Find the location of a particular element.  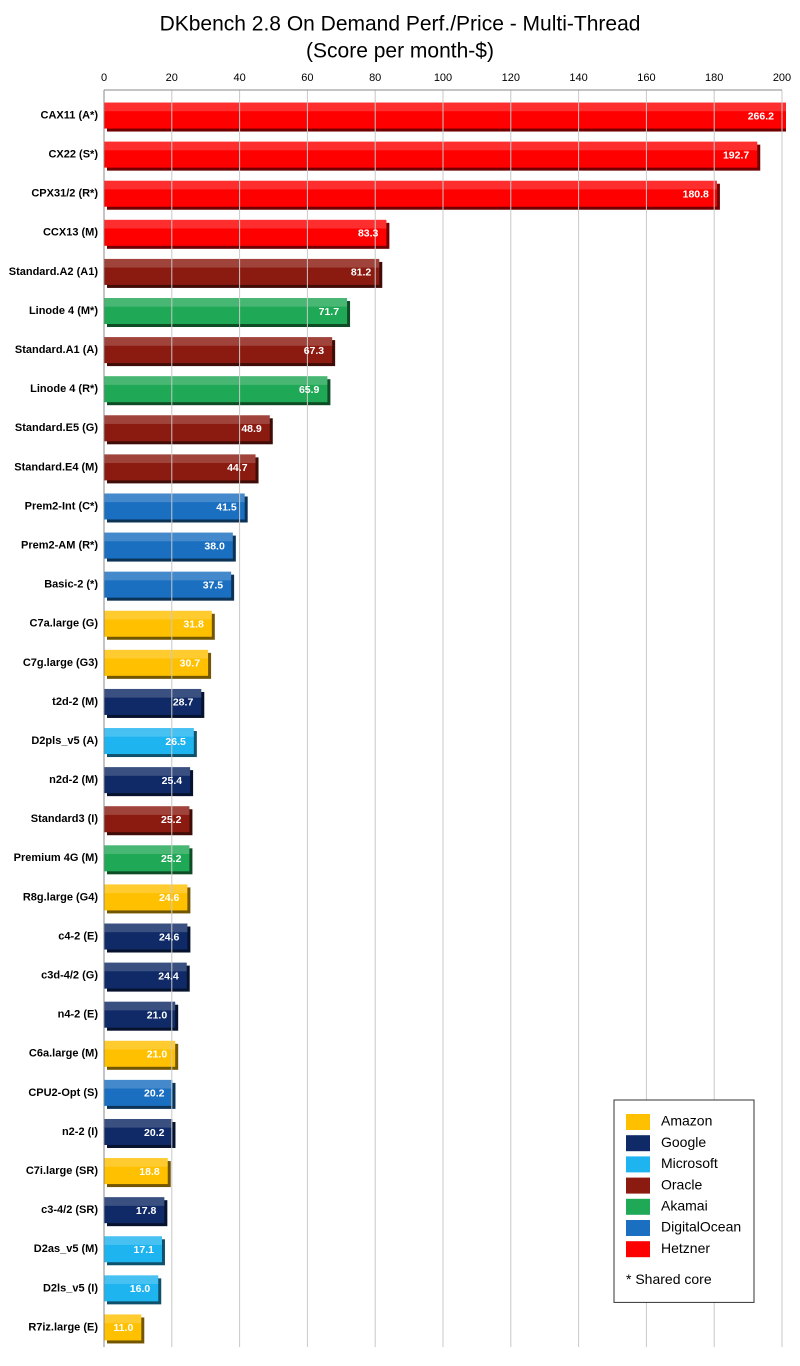

value-label: 37.5 is located at coordinates (213, 585).